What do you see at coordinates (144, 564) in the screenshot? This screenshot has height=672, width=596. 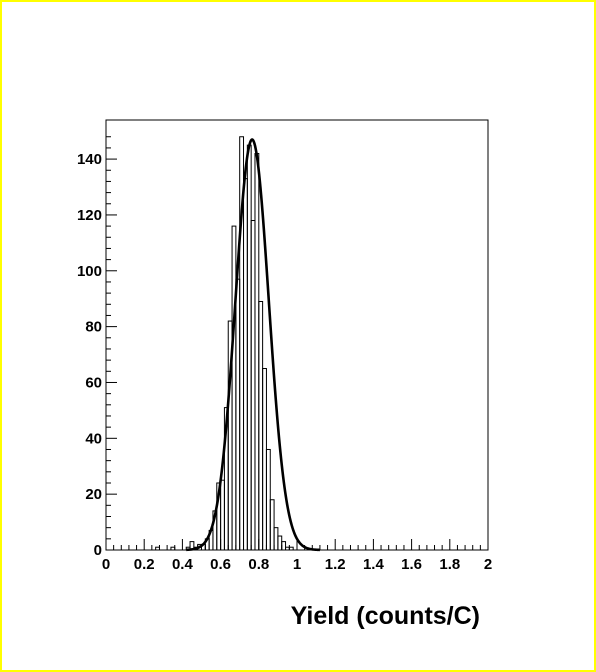 I see `x-tick-label: 0.2` at bounding box center [144, 564].